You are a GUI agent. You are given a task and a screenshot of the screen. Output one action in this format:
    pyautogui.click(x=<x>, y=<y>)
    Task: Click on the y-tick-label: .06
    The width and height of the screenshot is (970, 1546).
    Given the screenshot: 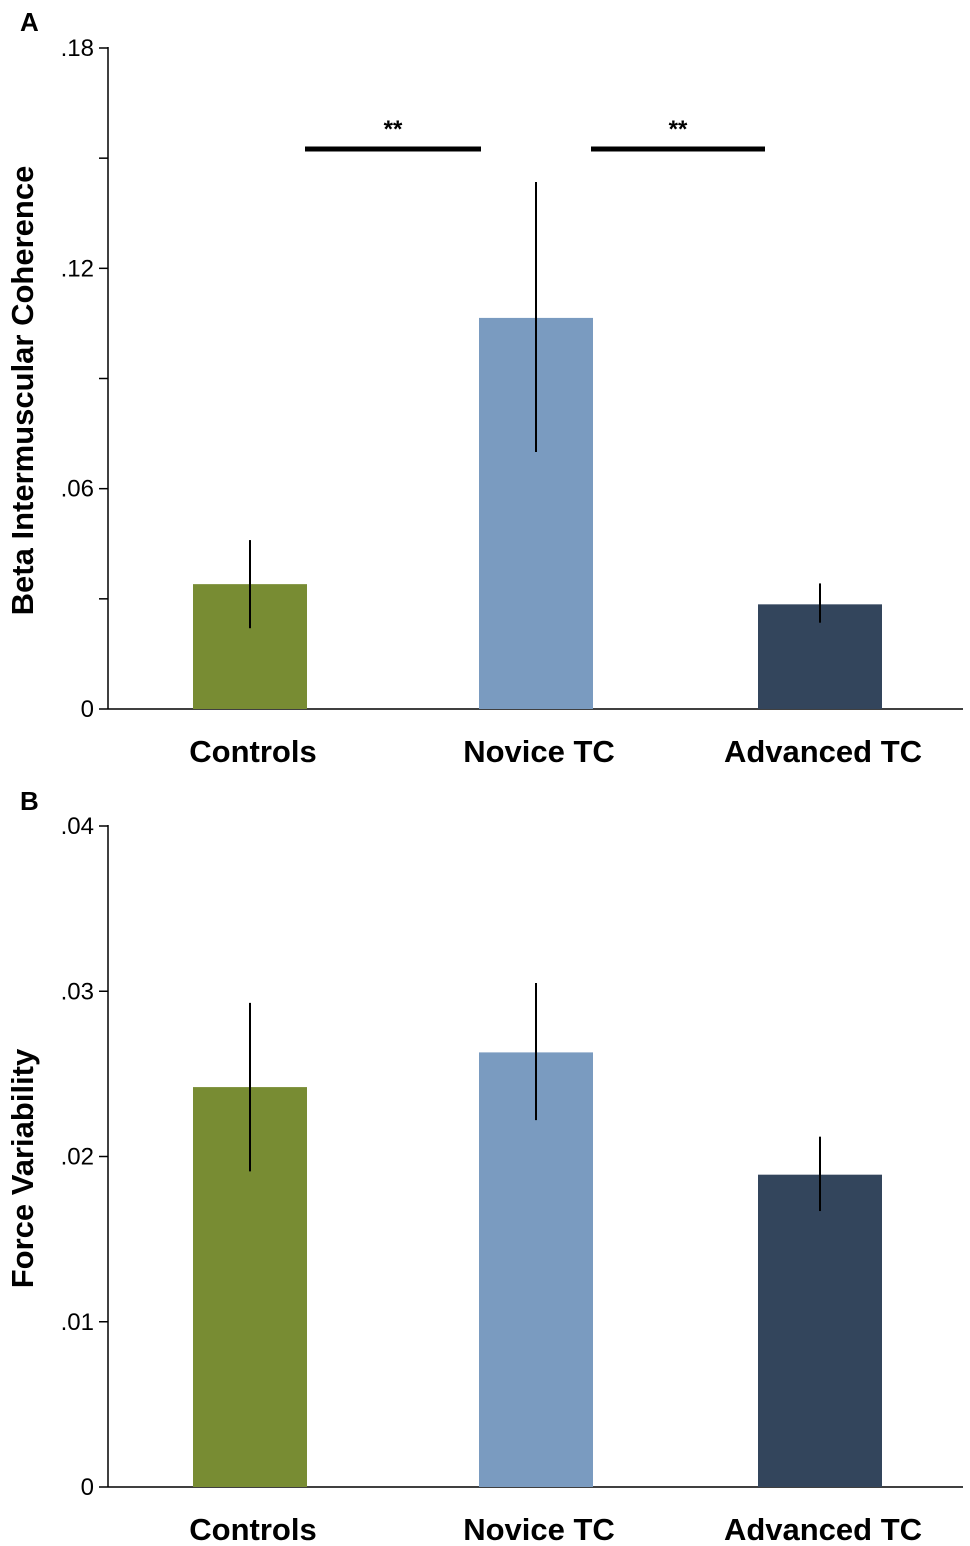 What is the action you would take?
    pyautogui.click(x=77, y=489)
    